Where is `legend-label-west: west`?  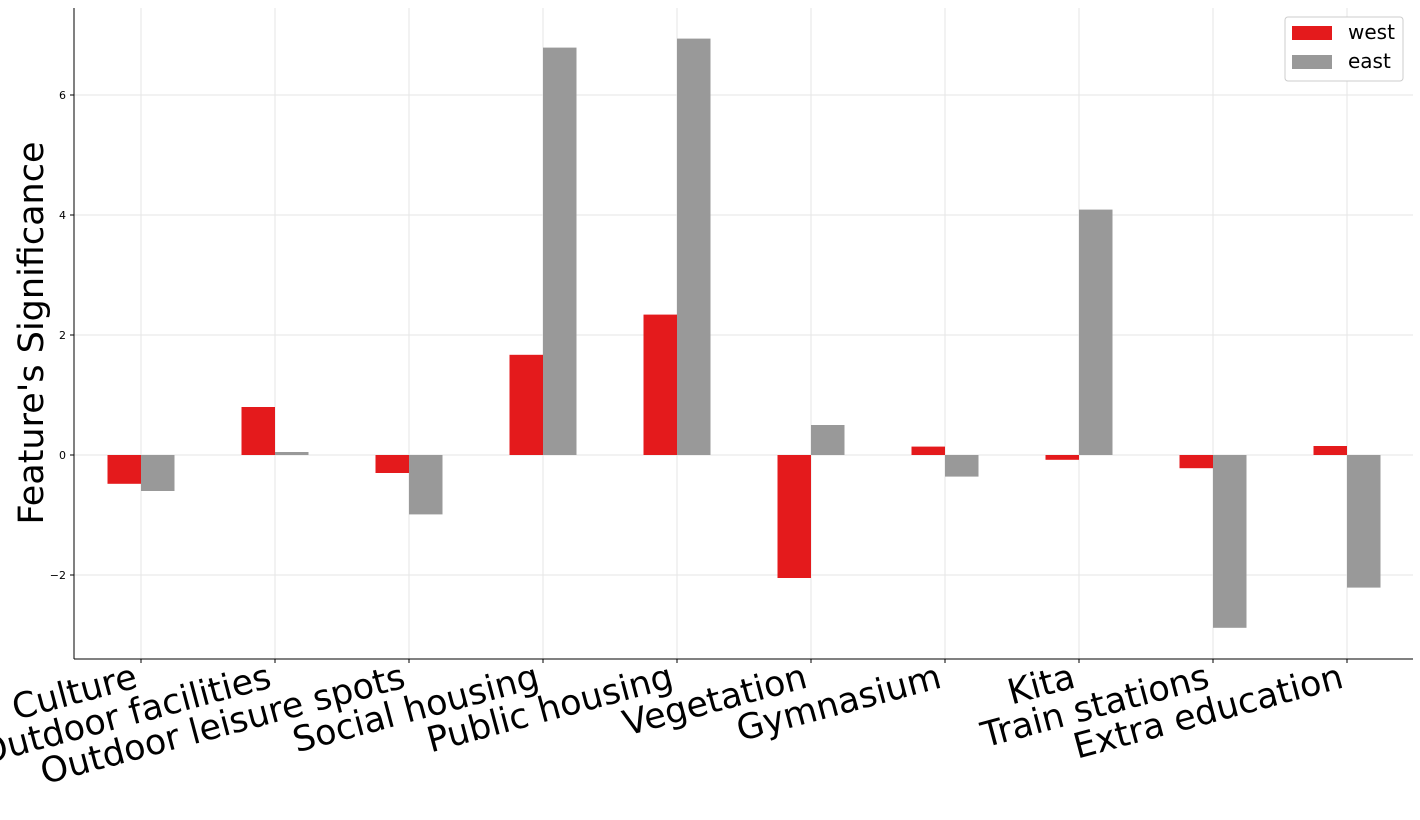
legend-label-west: west is located at coordinates (1371, 32).